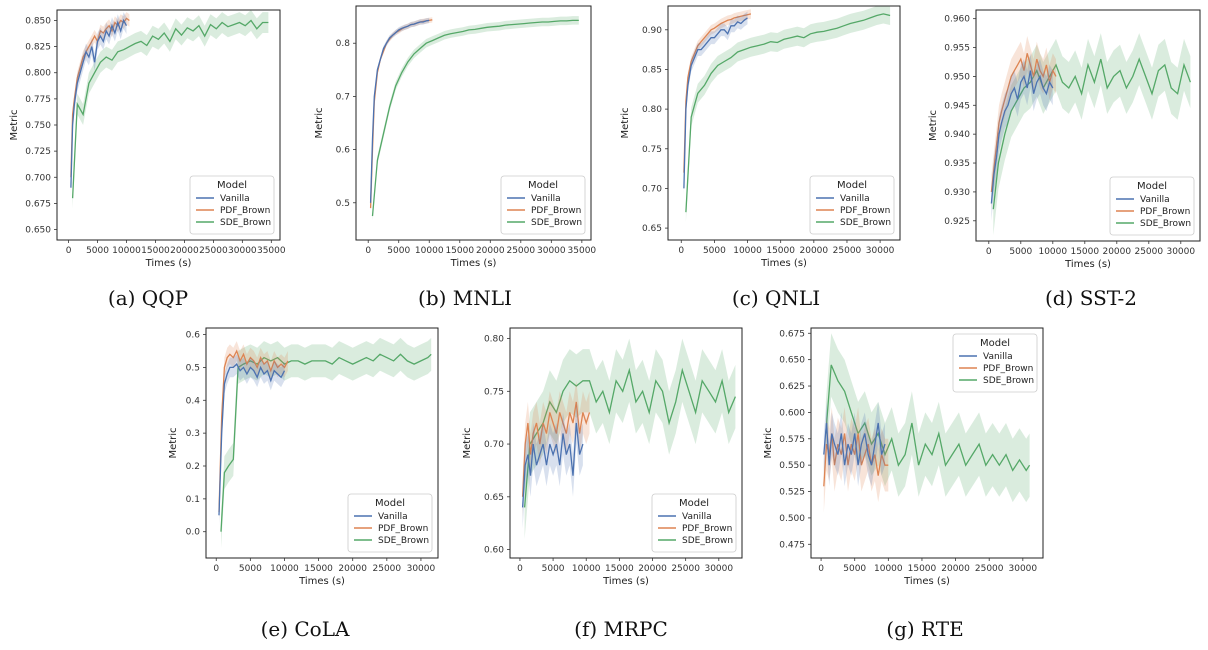  Describe the element at coordinates (792, 466) in the screenshot. I see `y-tick-label: 0.550` at that location.